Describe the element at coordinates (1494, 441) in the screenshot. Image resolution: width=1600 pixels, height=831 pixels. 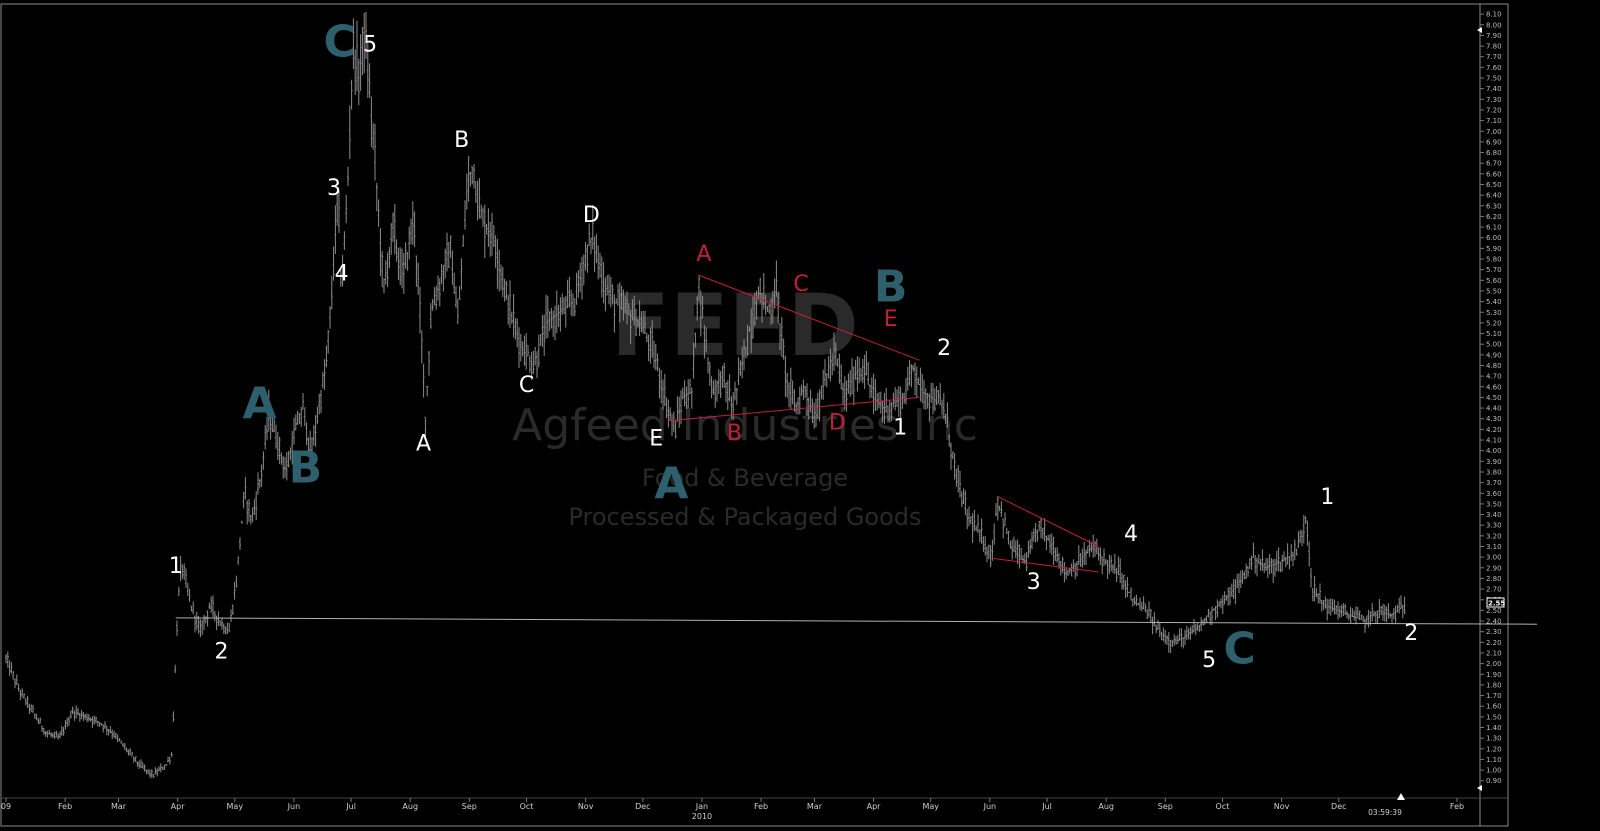
I see `y-tick-label: 4.10` at that location.